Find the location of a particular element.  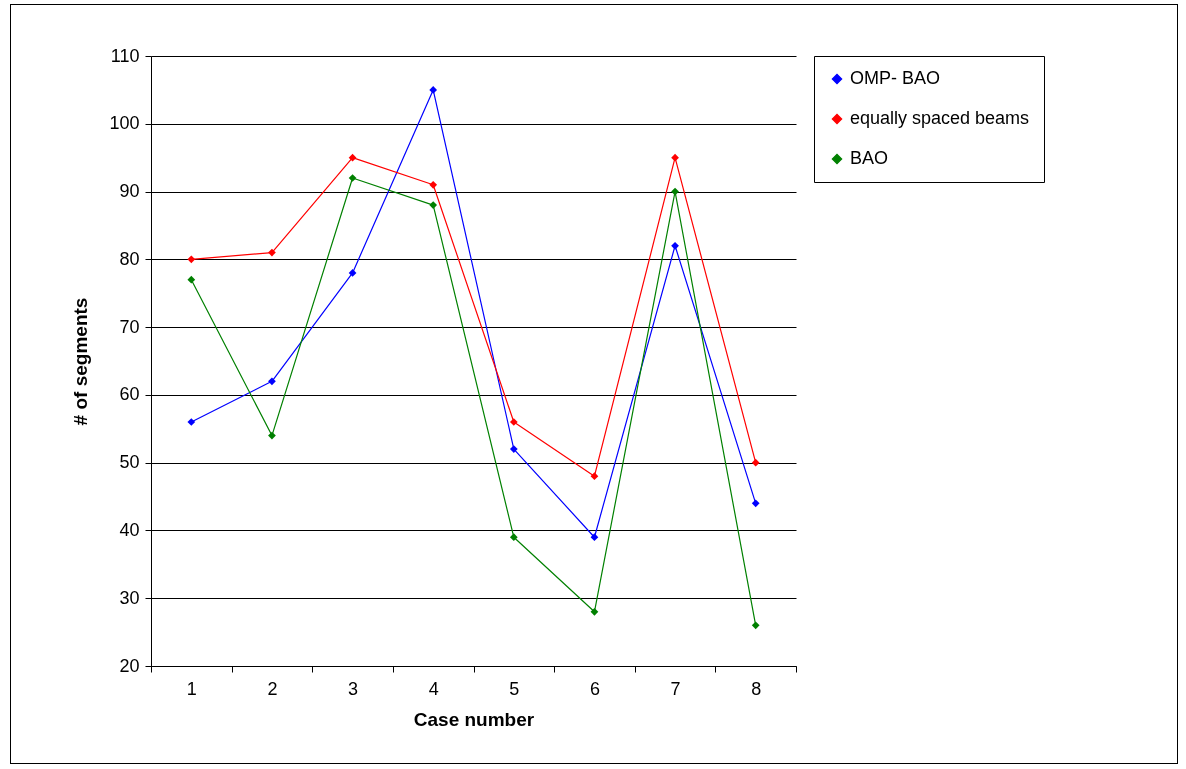

y-tick-label: 70 is located at coordinates (129, 326).